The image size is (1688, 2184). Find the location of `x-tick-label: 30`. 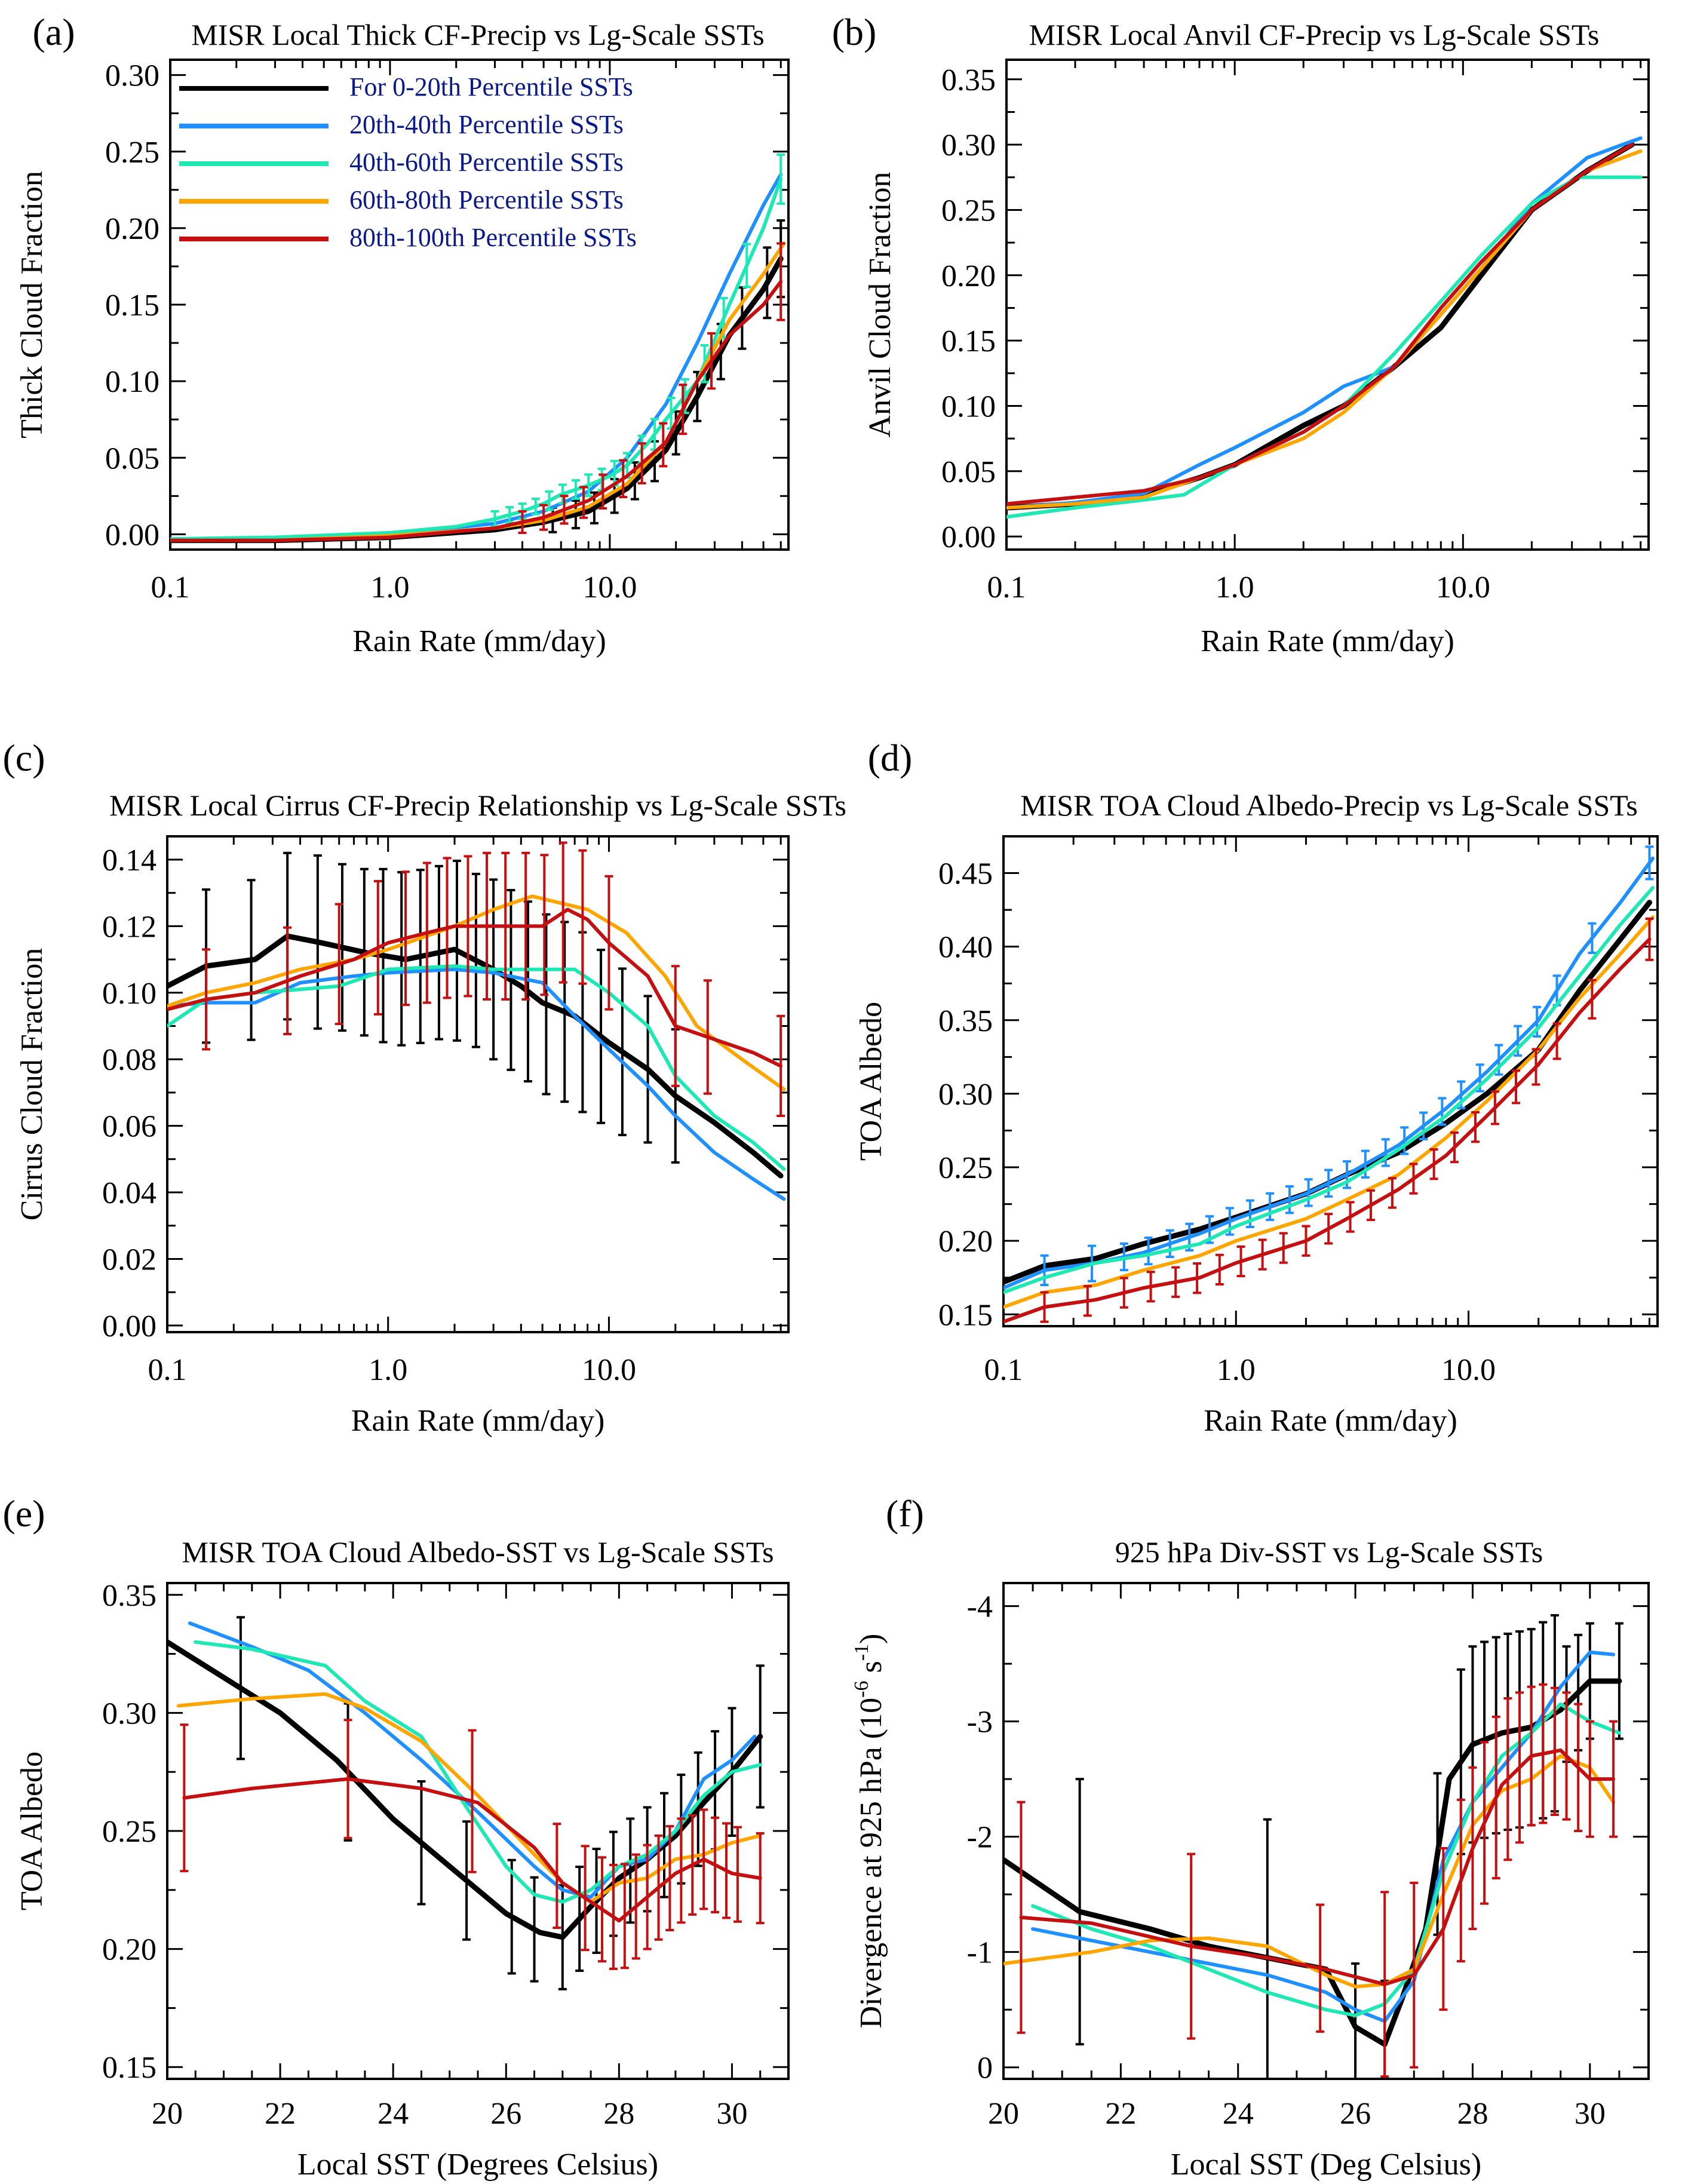

x-tick-label: 30 is located at coordinates (732, 2114).